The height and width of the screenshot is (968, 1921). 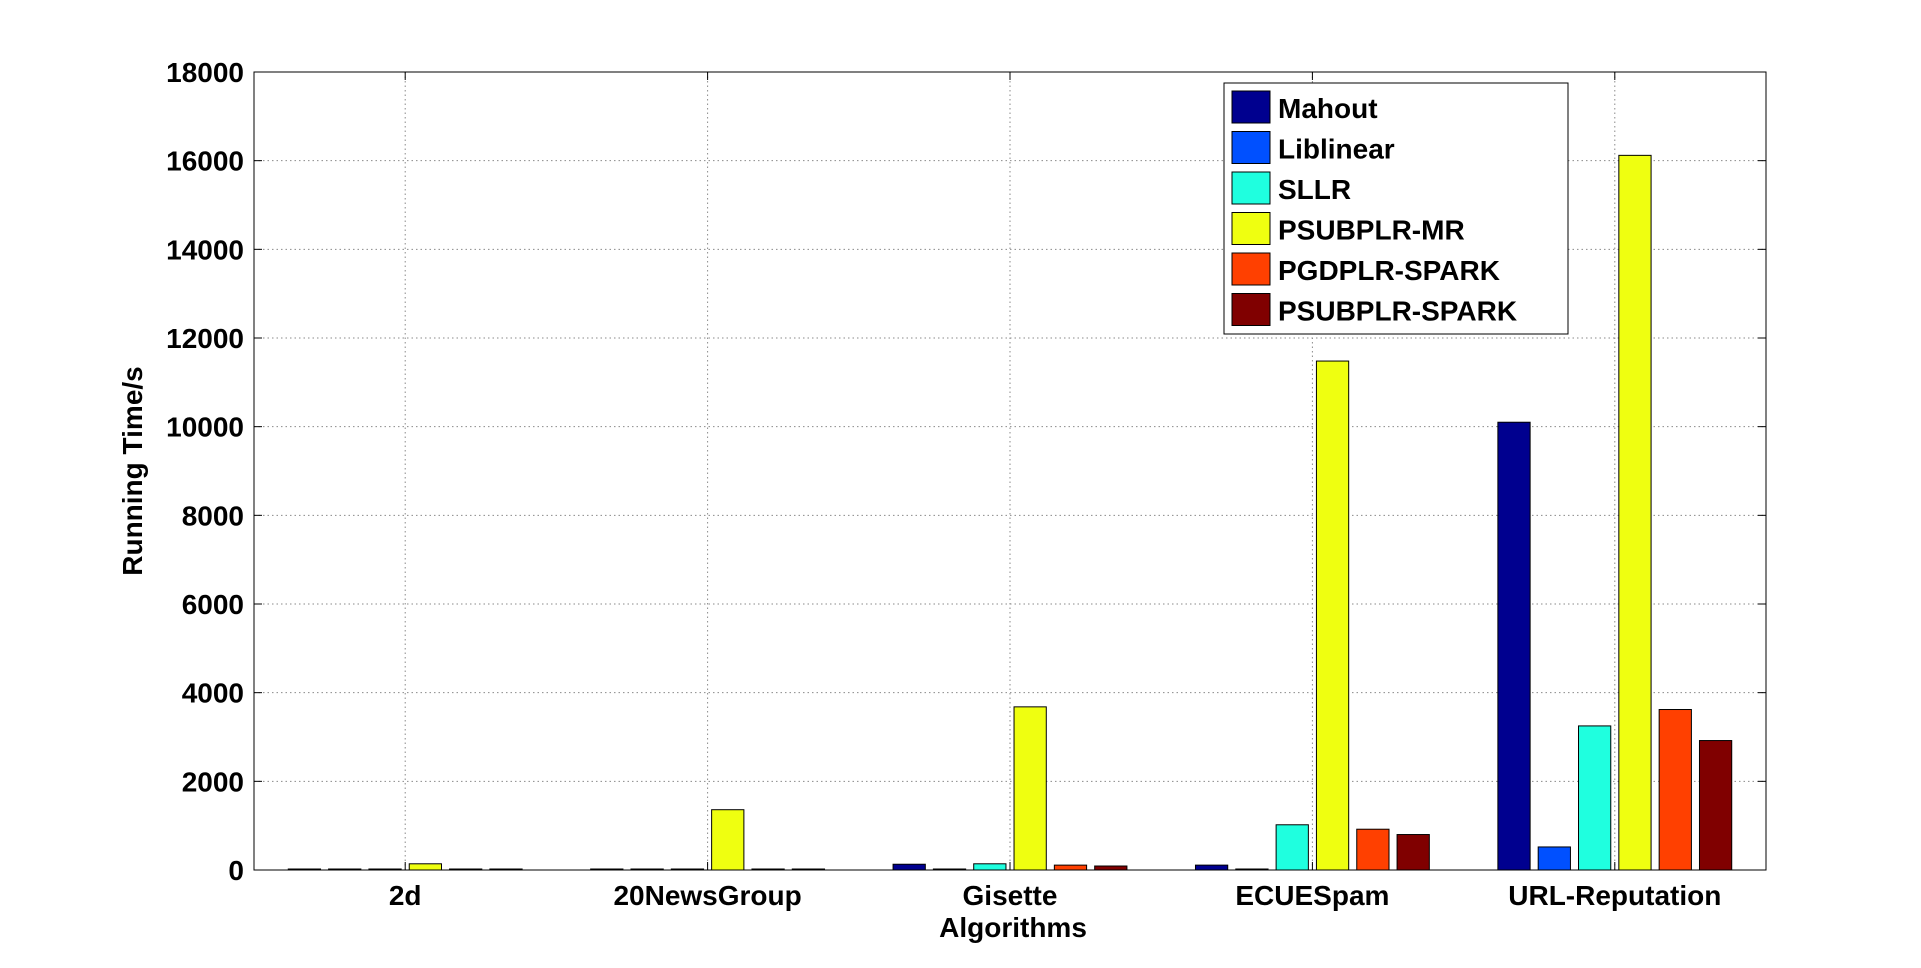 I want to click on y-axis-label: Running Time/s, so click(x=132, y=471).